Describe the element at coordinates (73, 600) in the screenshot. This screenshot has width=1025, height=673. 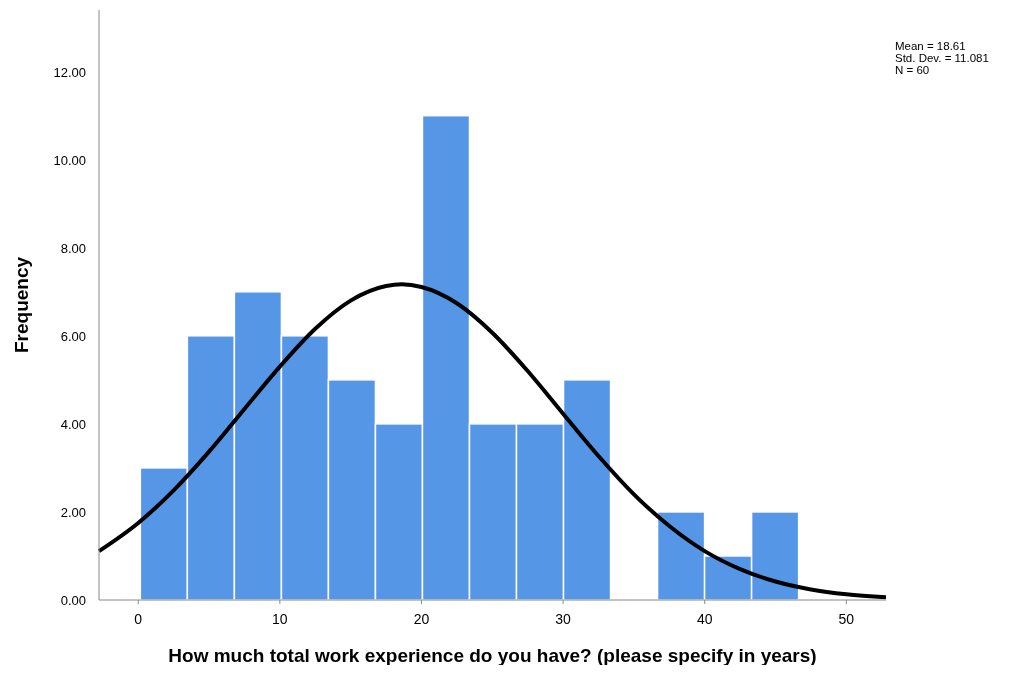
I see `y-tick-label: 0.00` at that location.